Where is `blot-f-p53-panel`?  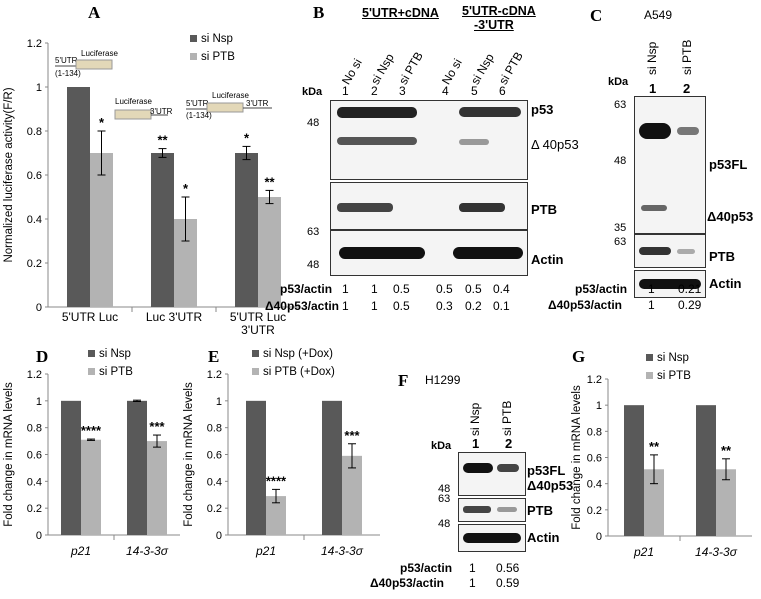
blot-f-p53-panel is located at coordinates (492, 474).